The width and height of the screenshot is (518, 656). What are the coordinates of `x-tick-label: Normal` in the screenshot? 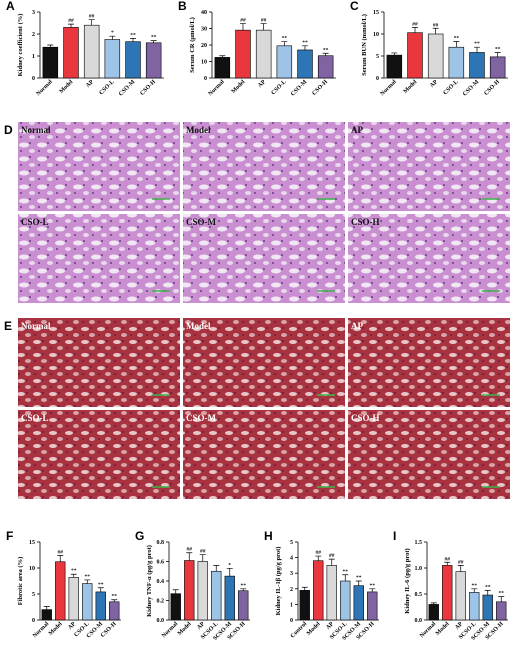 It's located at (217, 88).